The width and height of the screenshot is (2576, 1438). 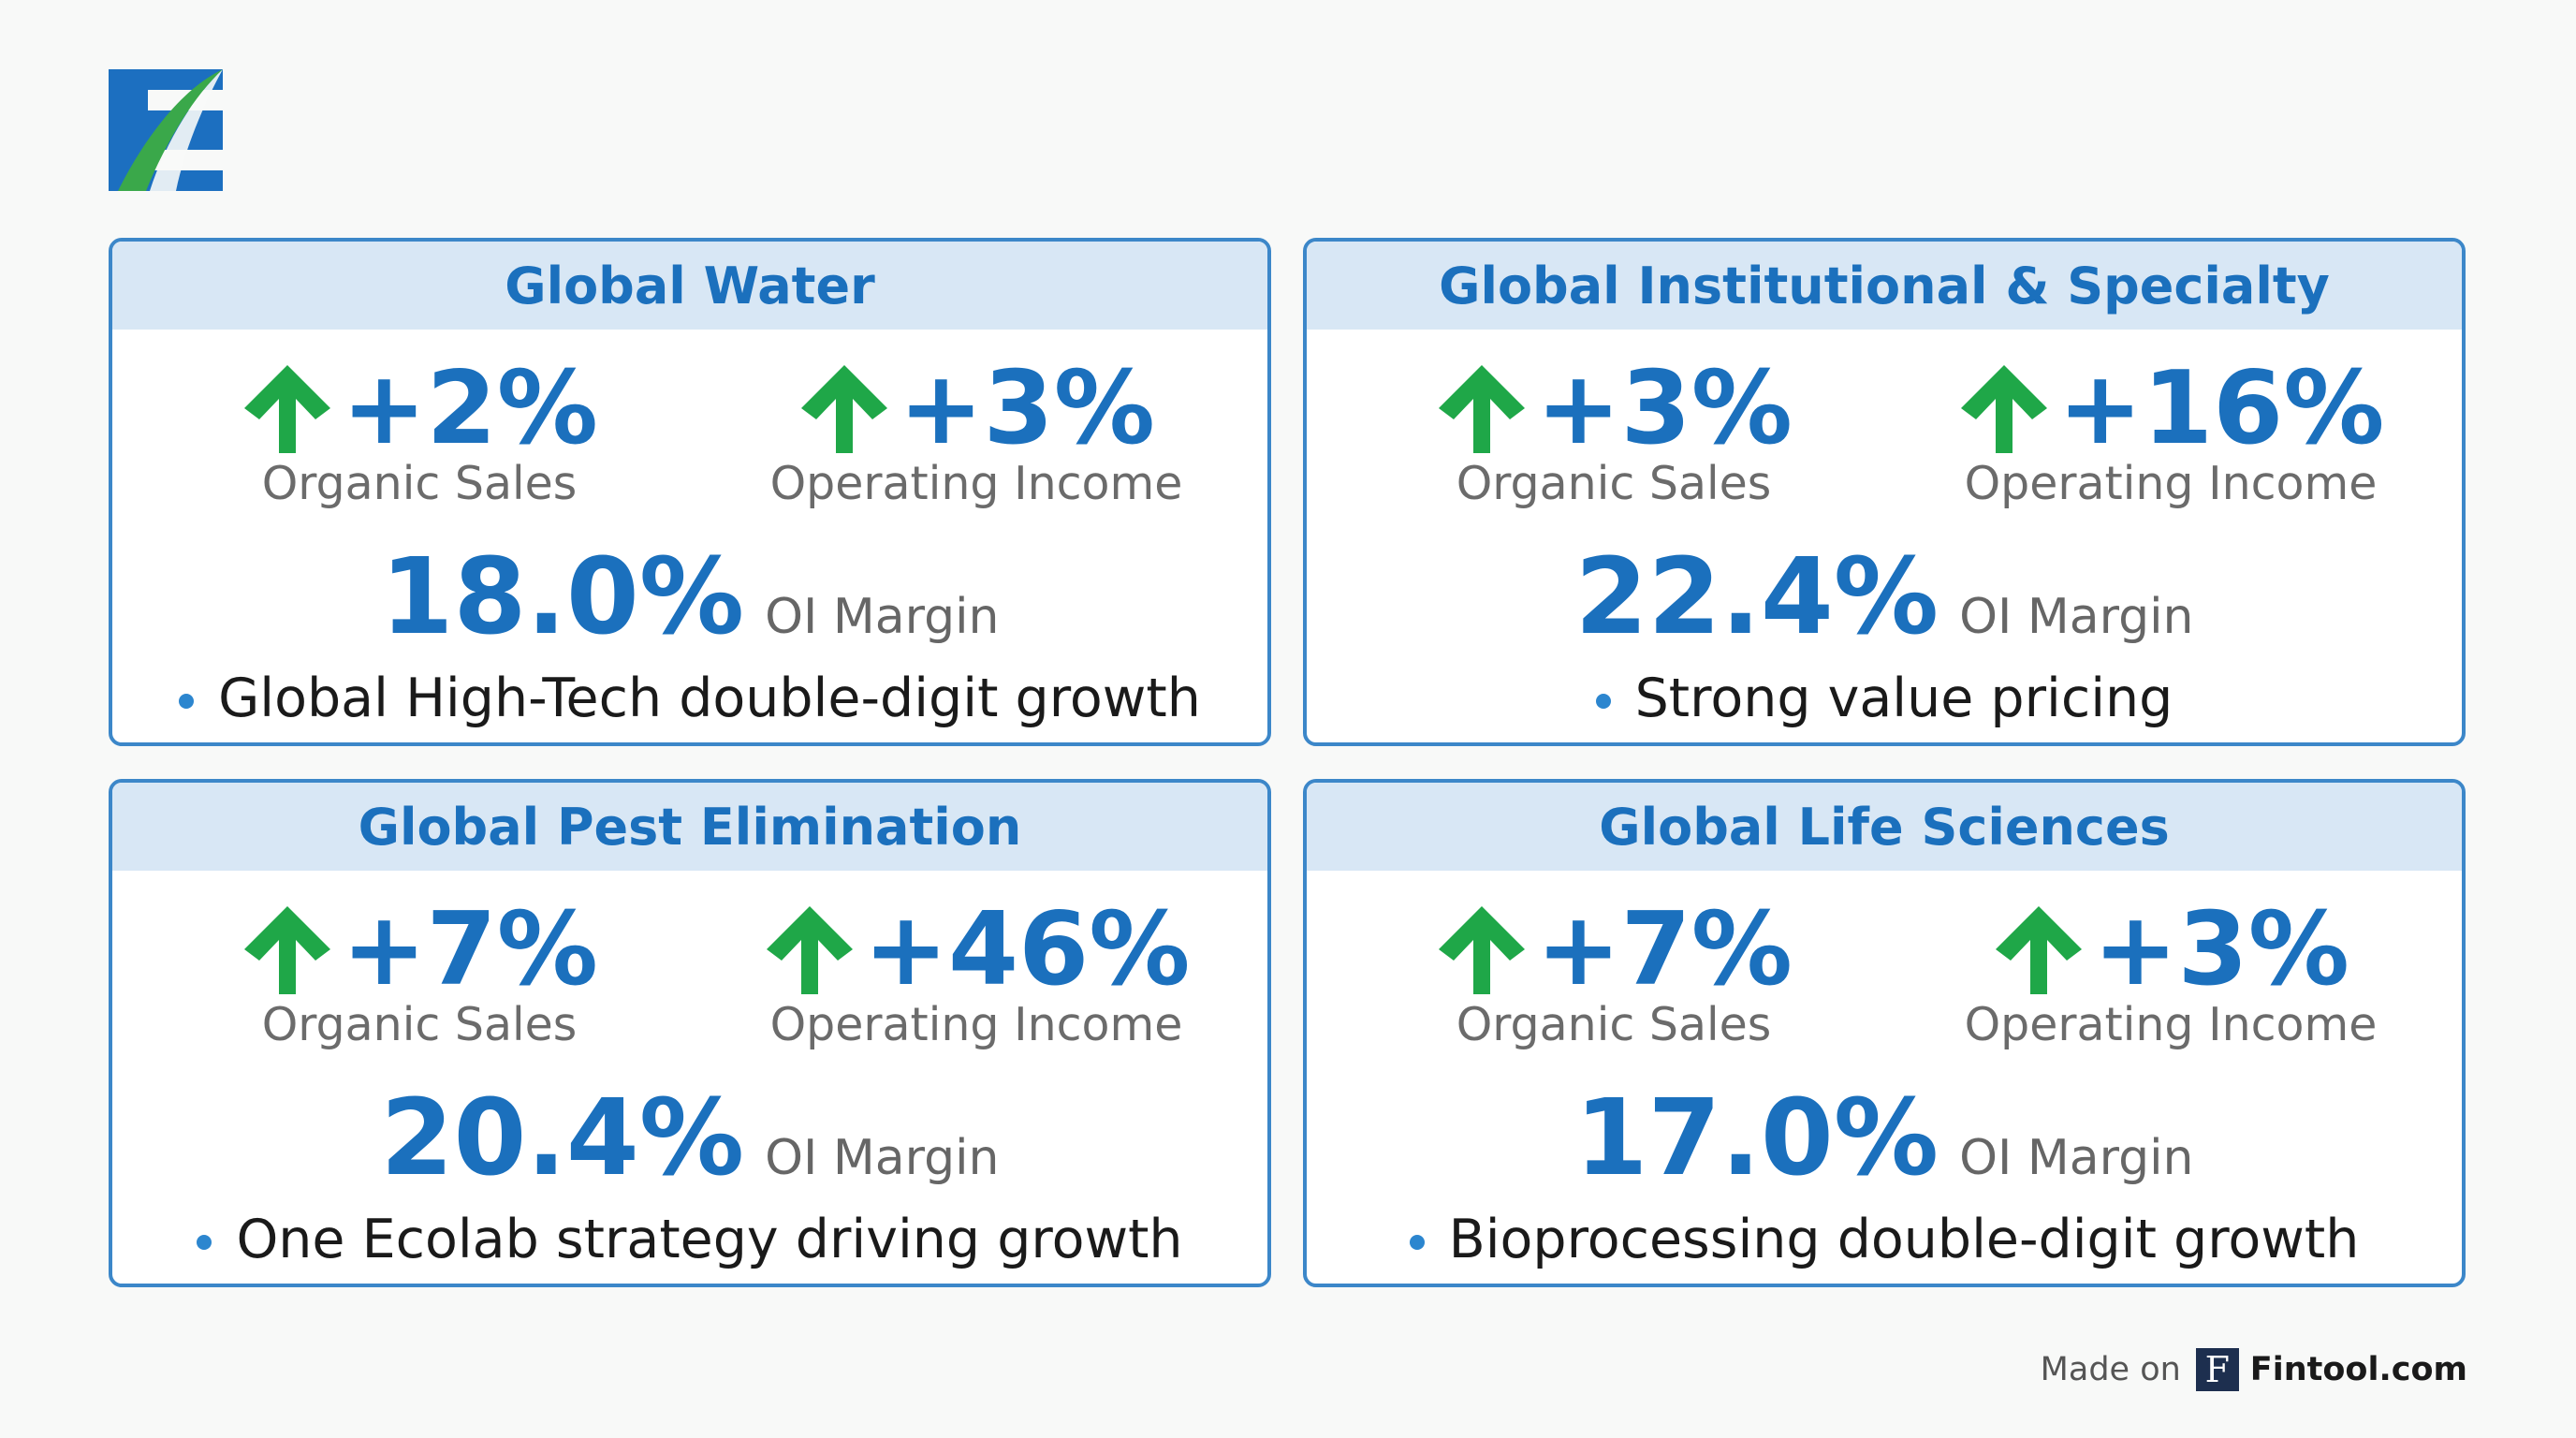 I want to click on metric: +2% Organic Sales, so click(x=419, y=429).